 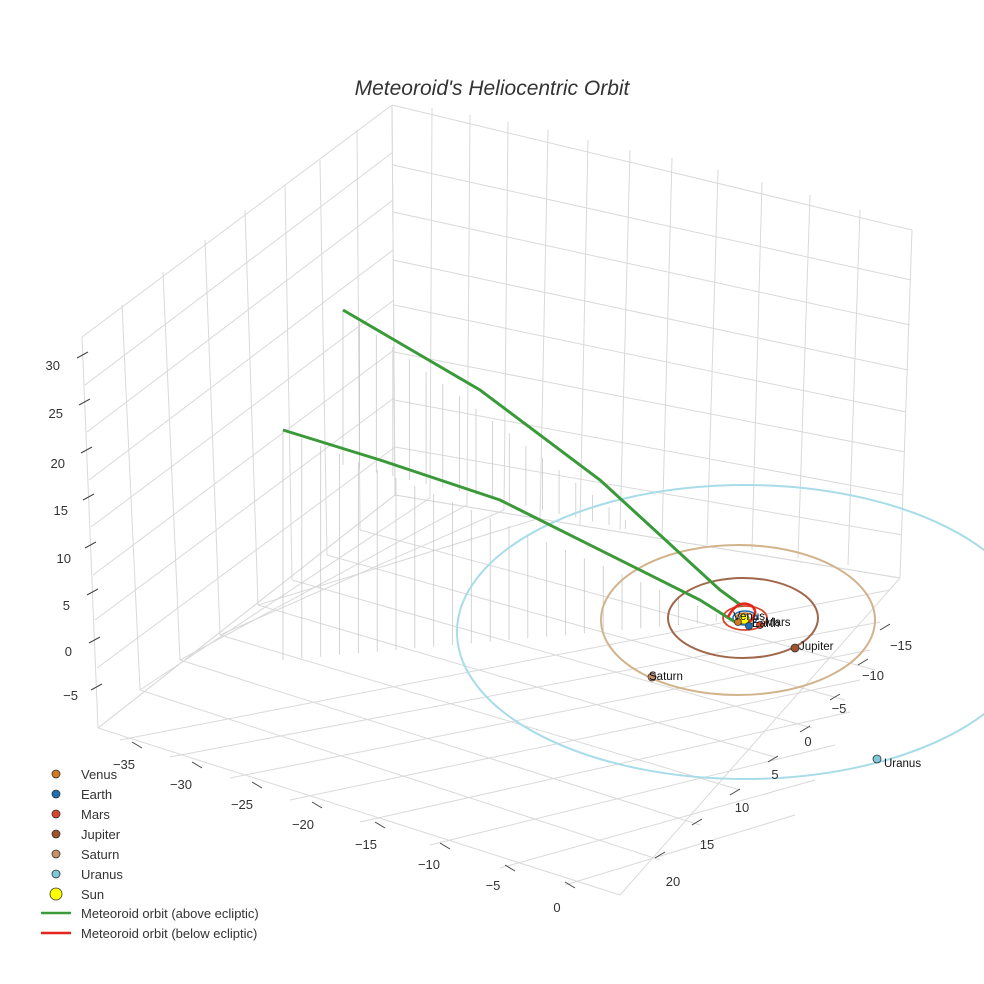 I want to click on legend-jupiter-label: Jupiter, so click(x=101, y=834).